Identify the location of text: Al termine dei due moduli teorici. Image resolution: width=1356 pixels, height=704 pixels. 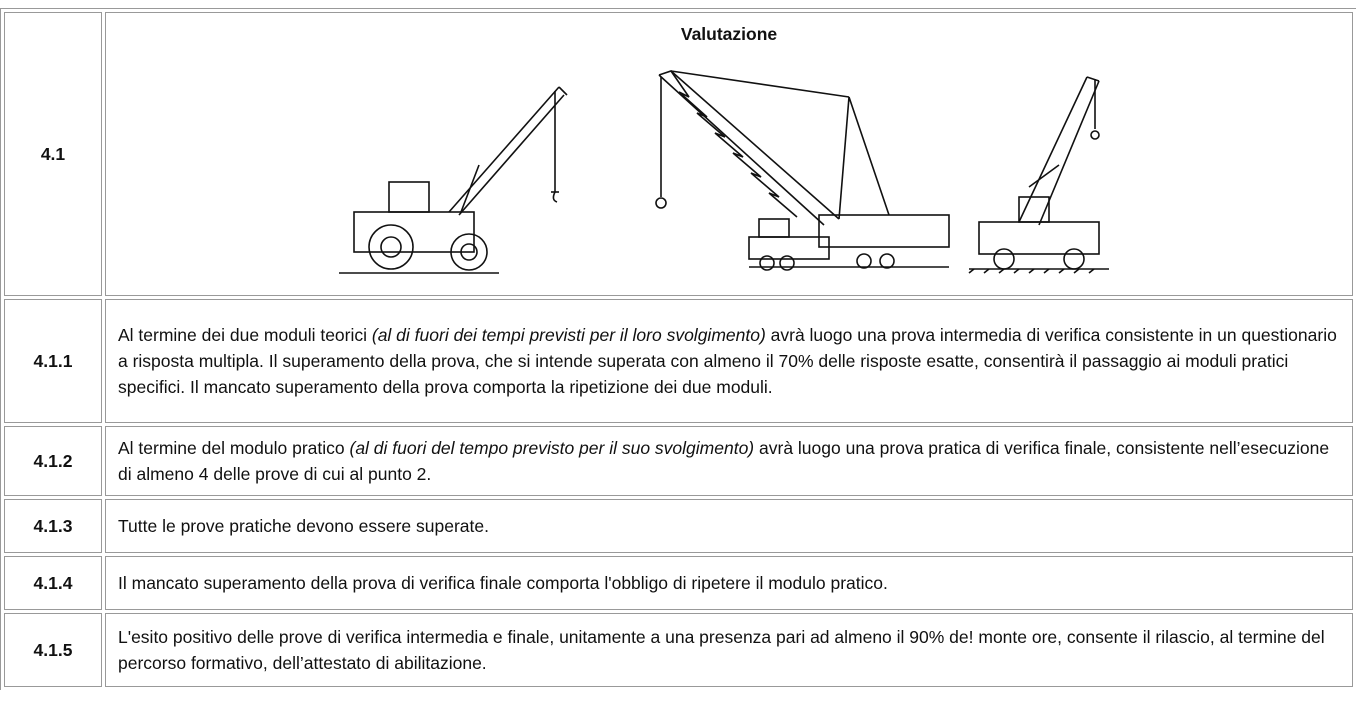
(245, 334).